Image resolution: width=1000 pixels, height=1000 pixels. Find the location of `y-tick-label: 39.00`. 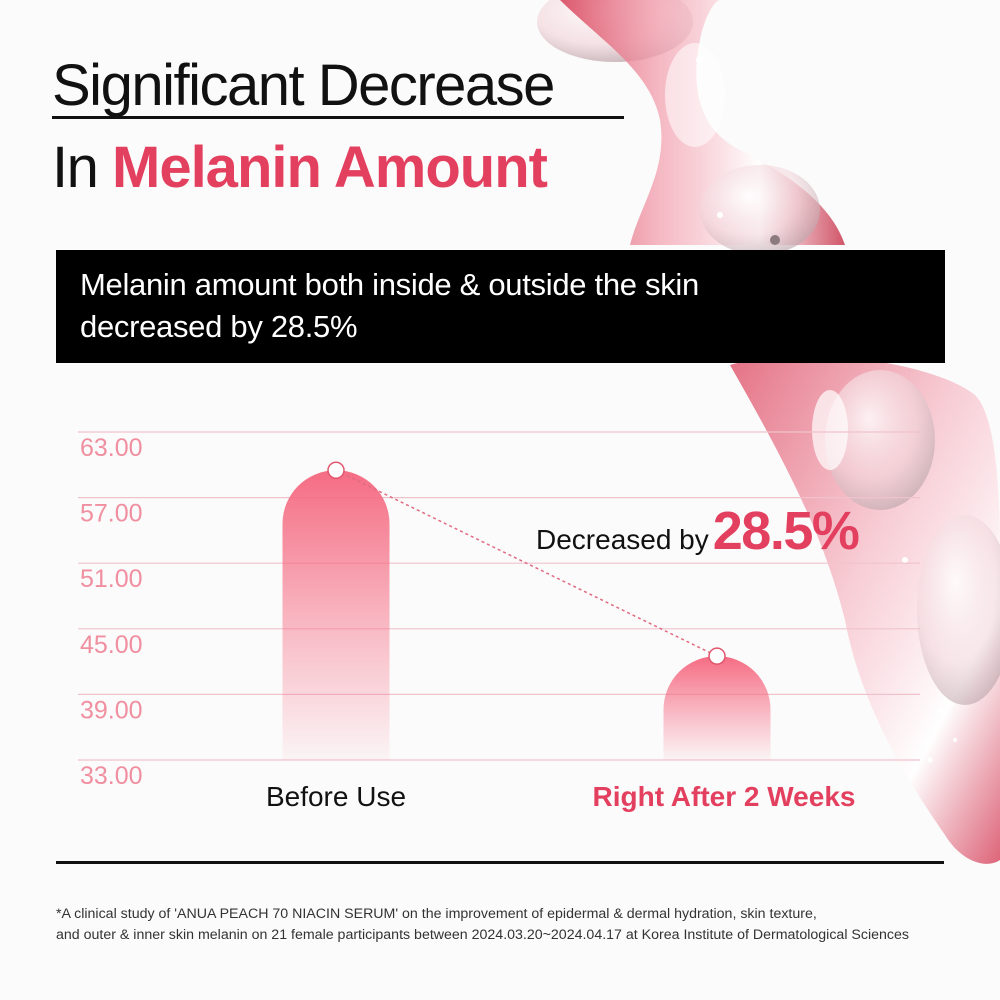

y-tick-label: 39.00 is located at coordinates (111, 710).